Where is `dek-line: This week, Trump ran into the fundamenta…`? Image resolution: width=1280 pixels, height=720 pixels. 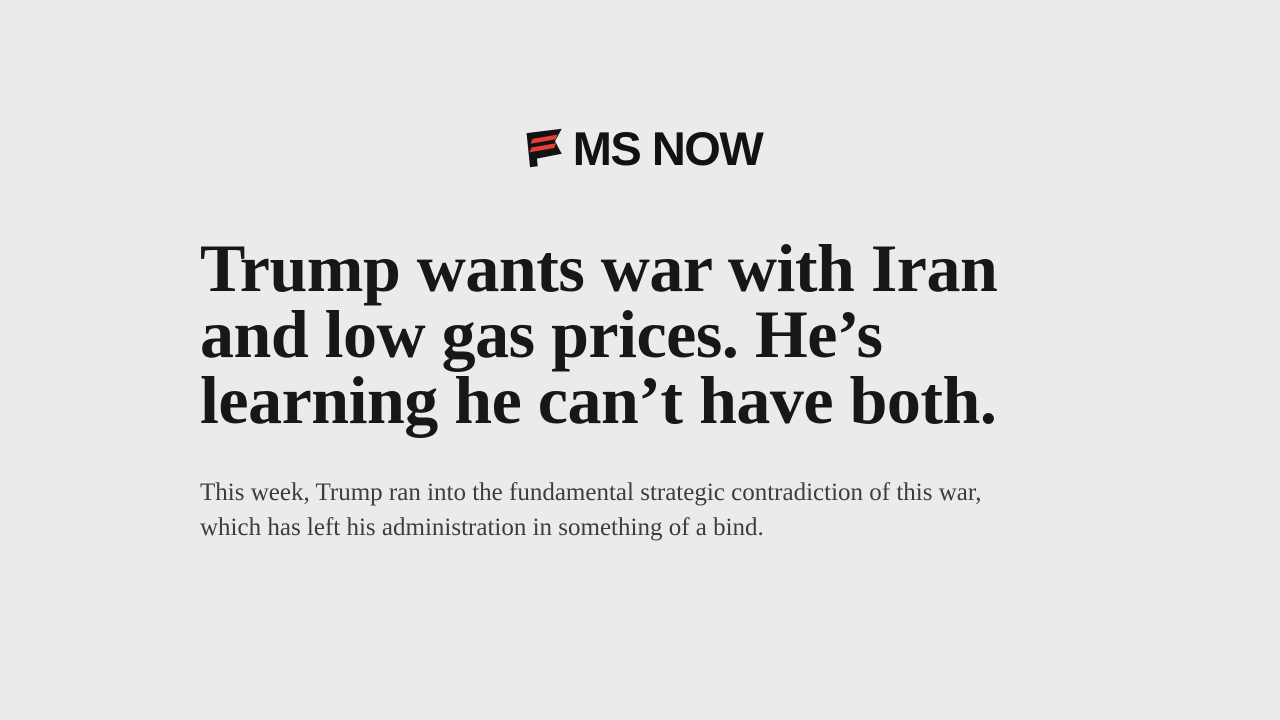
dek-line: This week, Trump ran into the fundamenta… is located at coordinates (591, 492).